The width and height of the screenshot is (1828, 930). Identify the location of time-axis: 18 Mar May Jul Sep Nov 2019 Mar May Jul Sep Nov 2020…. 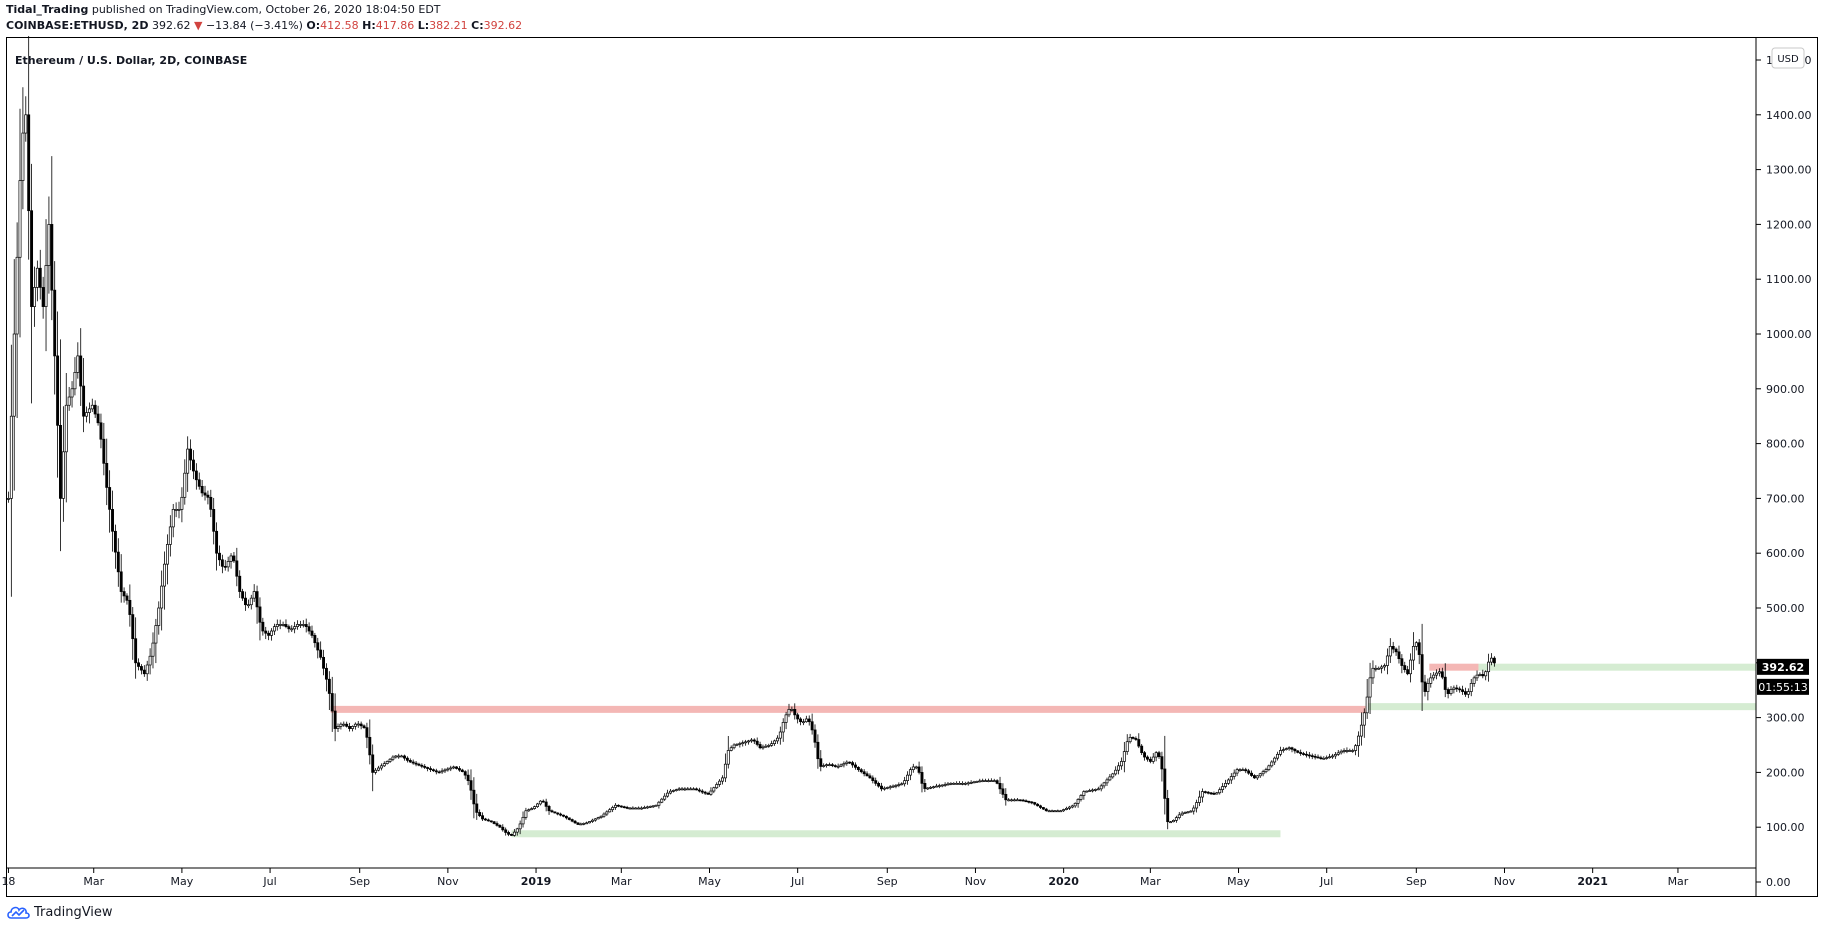
(845, 878).